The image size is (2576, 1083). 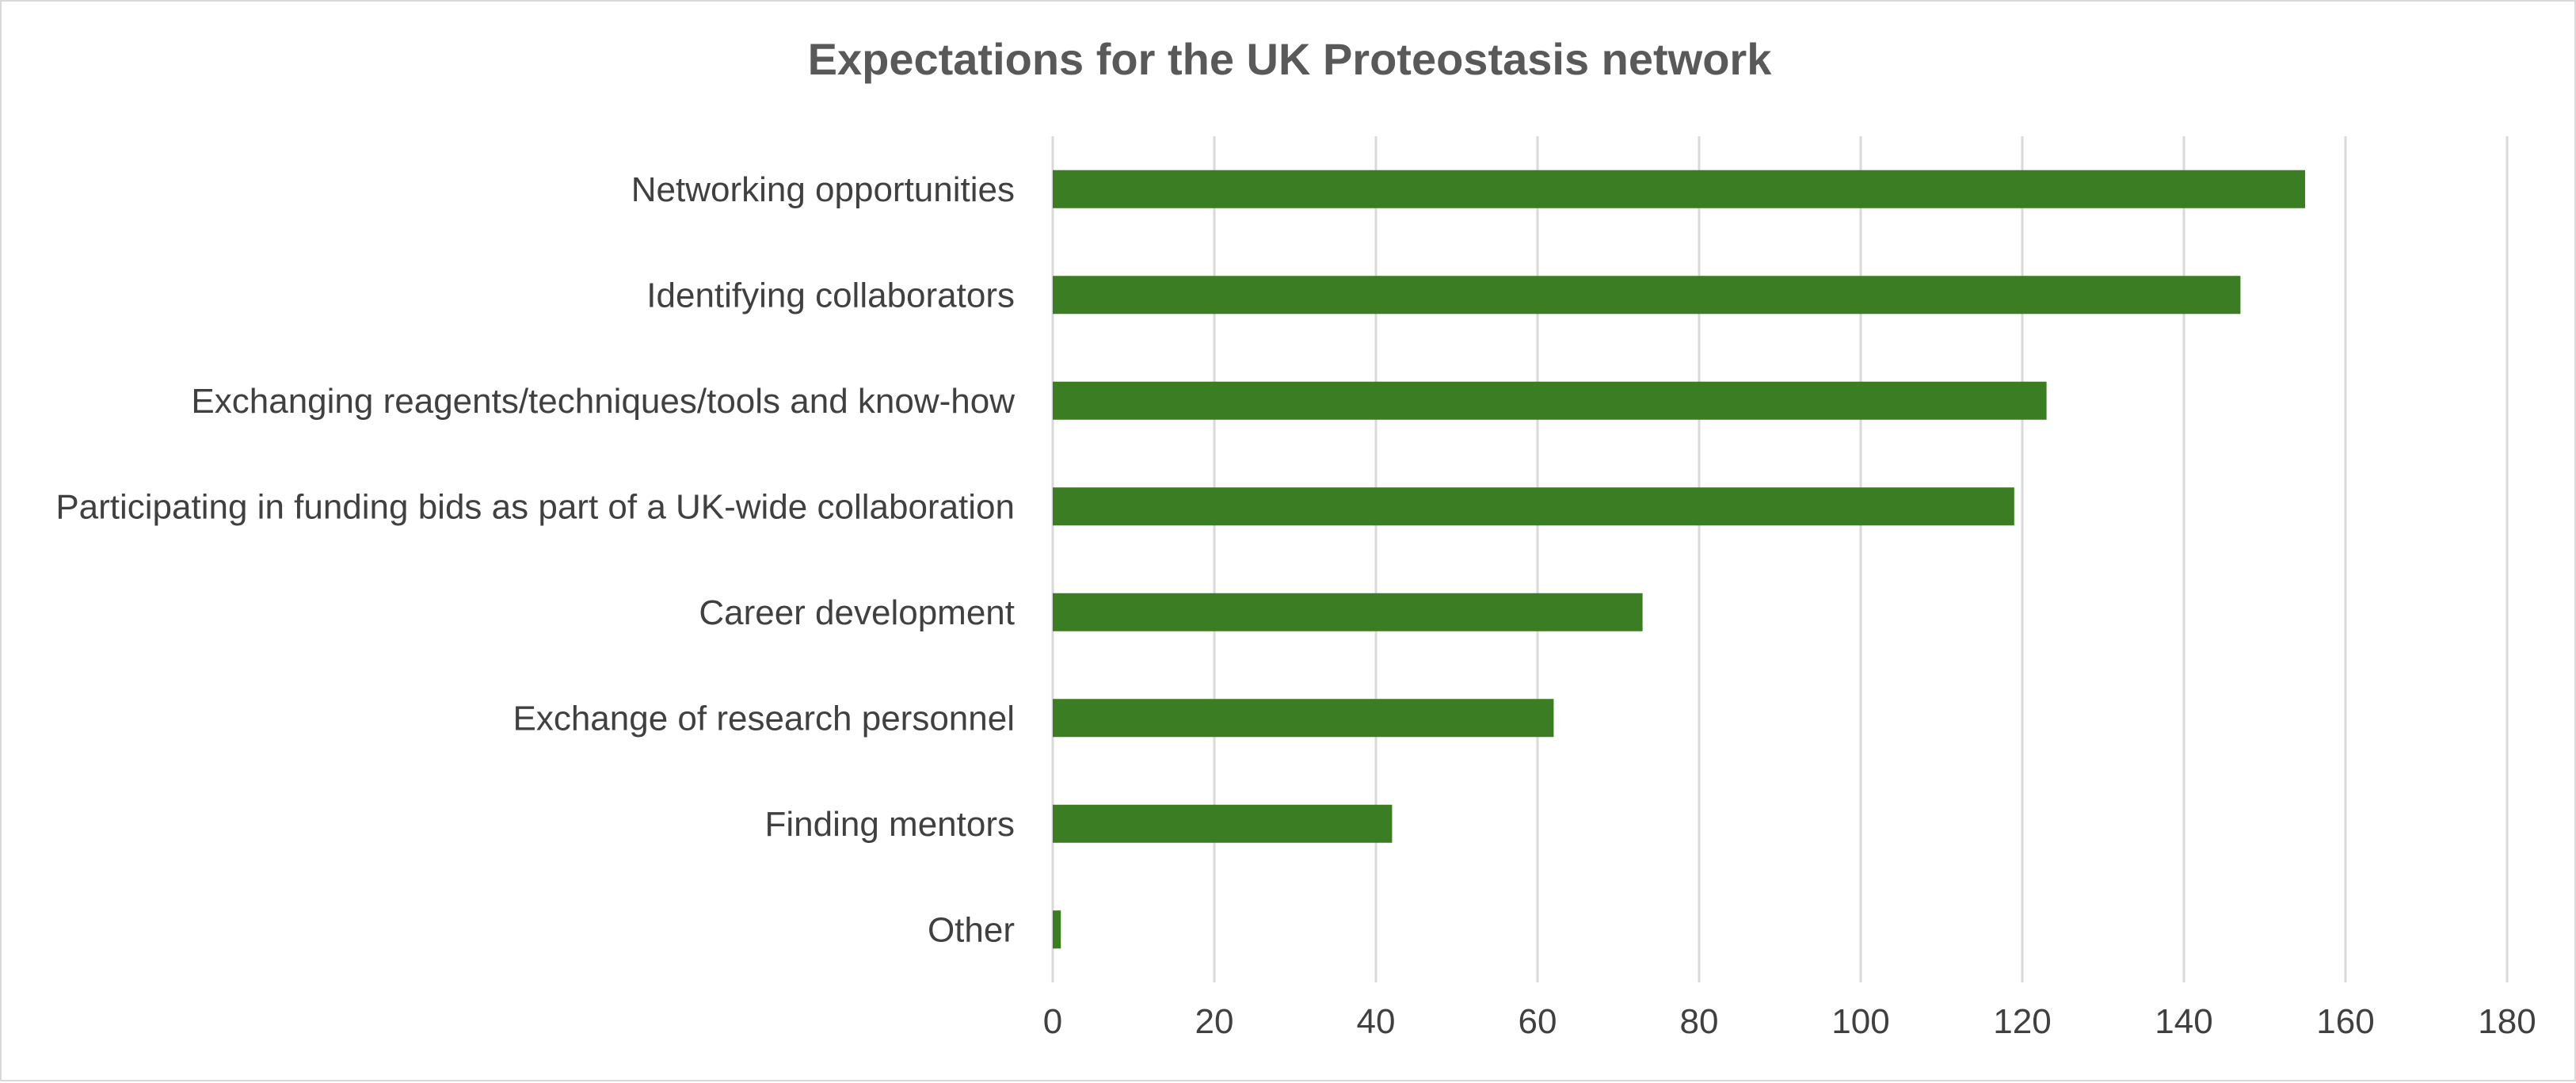 I want to click on x-tick-label: 100, so click(x=1860, y=1021).